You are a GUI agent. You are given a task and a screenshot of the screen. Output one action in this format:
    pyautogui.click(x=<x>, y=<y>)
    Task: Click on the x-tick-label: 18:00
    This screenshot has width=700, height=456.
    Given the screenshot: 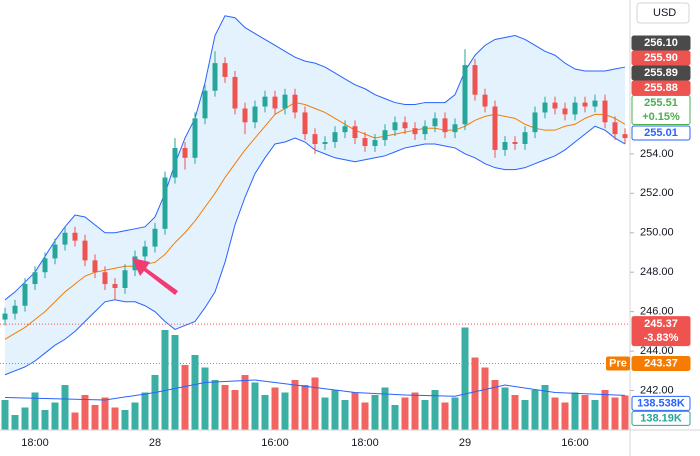 What is the action you would take?
    pyautogui.click(x=365, y=443)
    